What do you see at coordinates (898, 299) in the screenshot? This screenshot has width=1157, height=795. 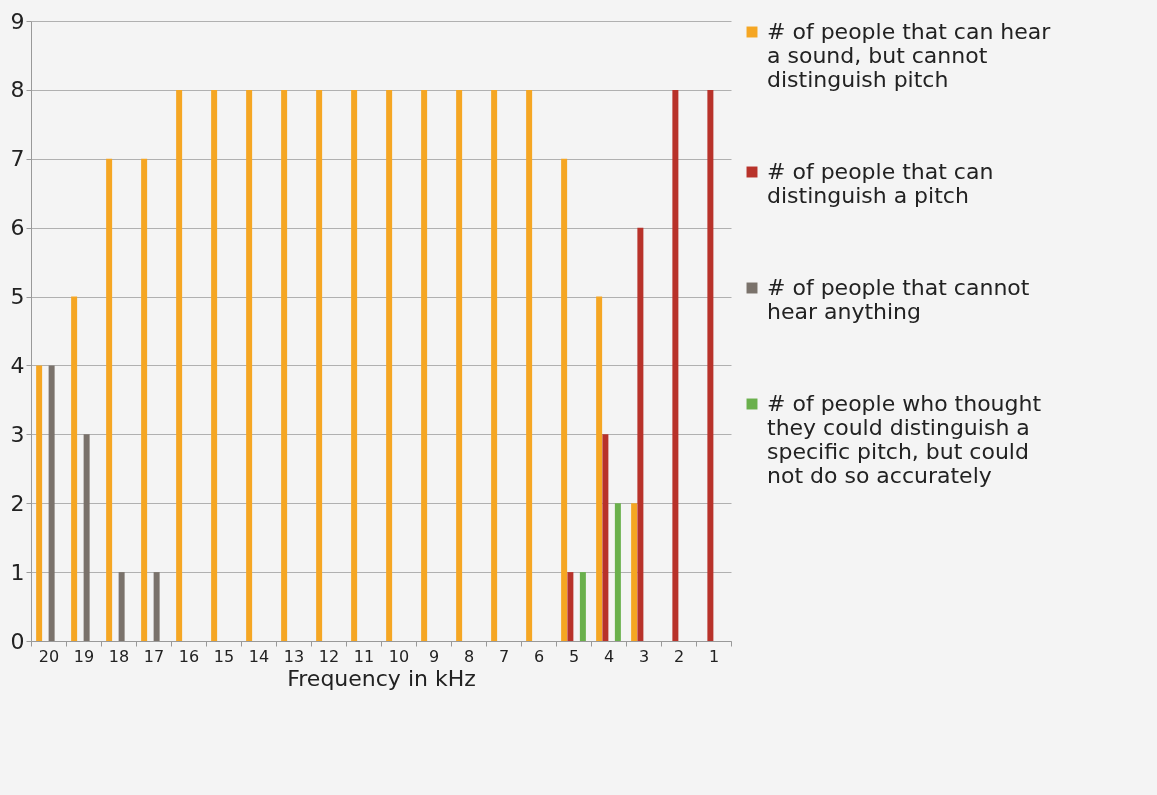 I see `legend-label: # of people that cannot hear anything` at bounding box center [898, 299].